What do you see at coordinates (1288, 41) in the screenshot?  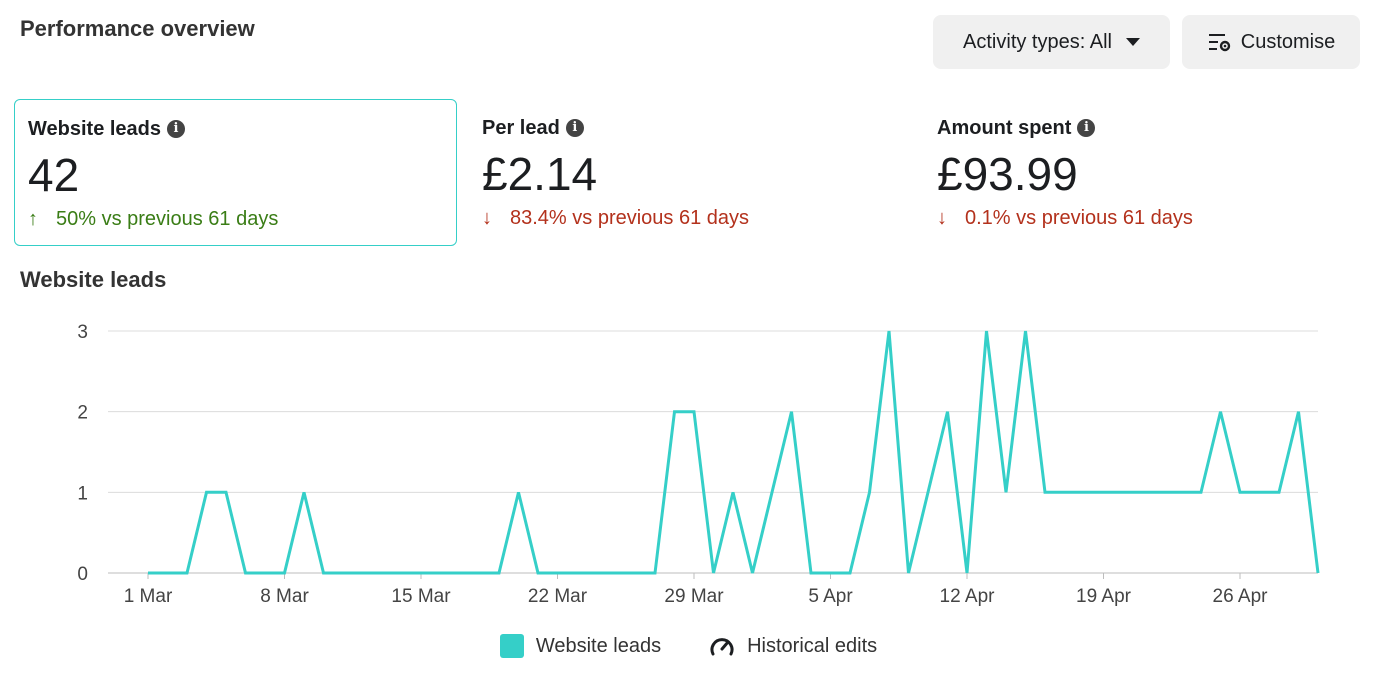 I see `customise-label: Customise` at bounding box center [1288, 41].